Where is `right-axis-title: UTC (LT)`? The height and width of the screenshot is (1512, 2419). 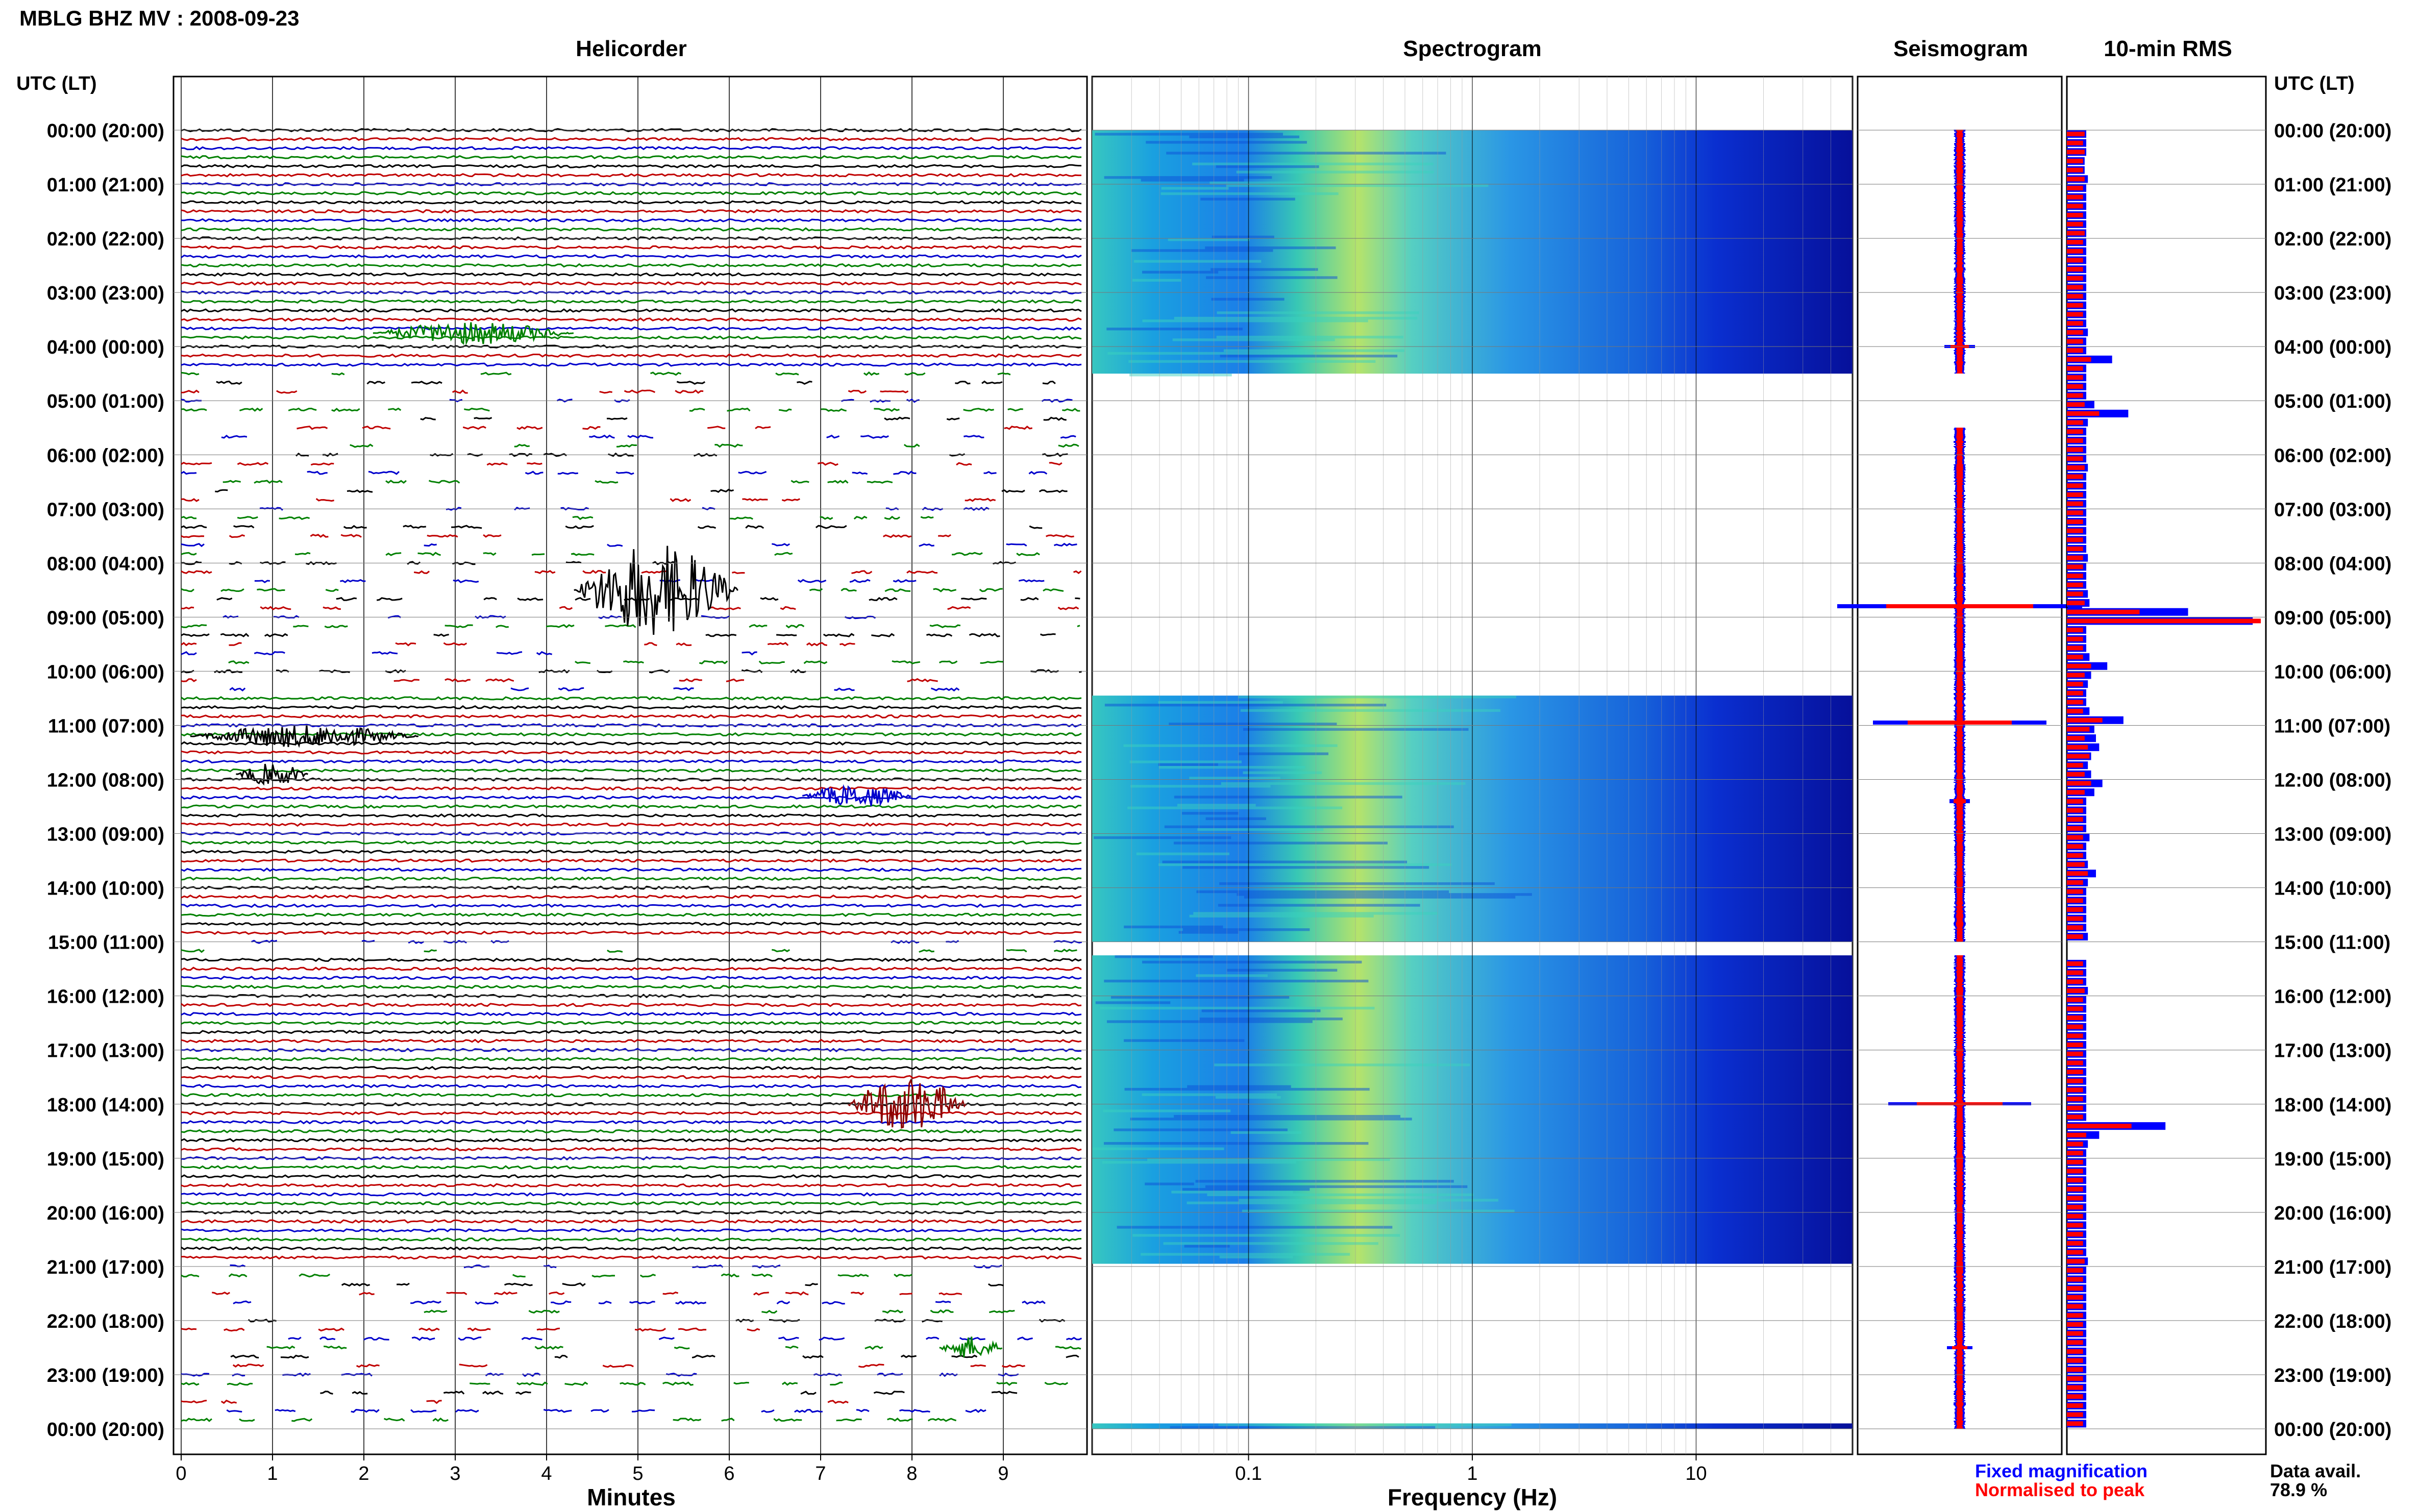
right-axis-title: UTC (LT) is located at coordinates (2314, 83).